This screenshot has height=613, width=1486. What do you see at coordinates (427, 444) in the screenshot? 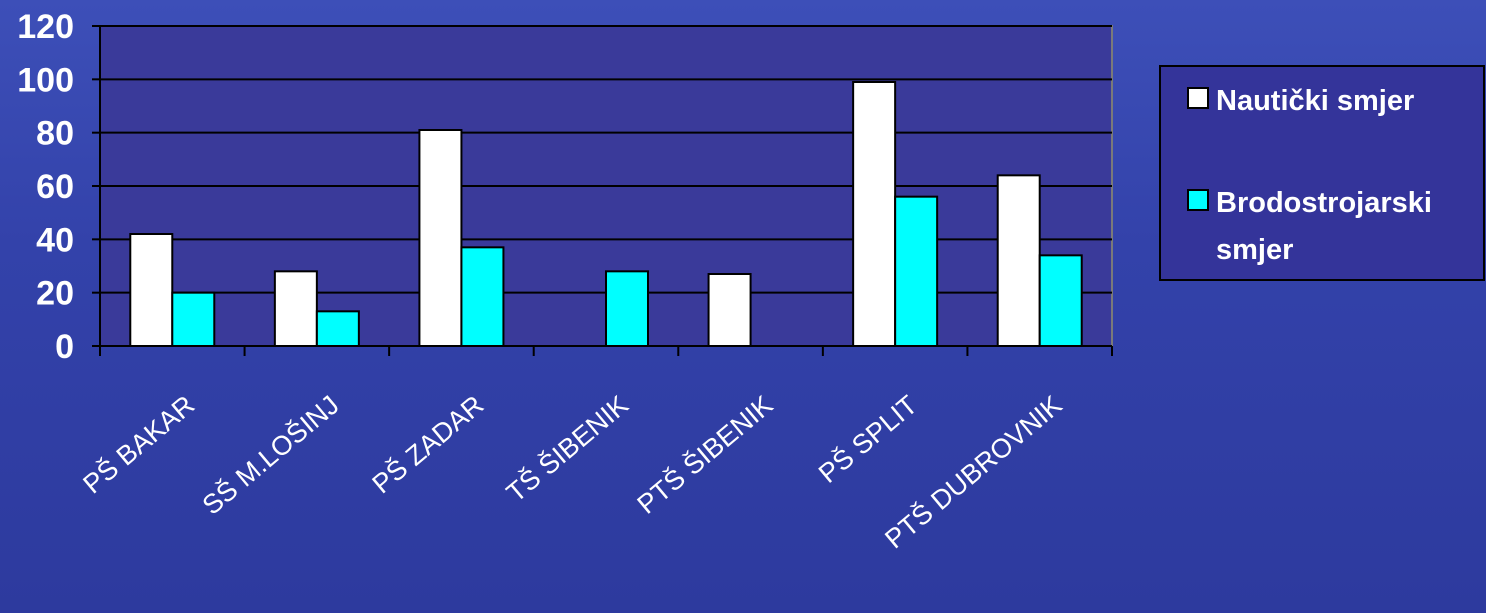
I see `x-tick-label: PŠ ZADAR` at bounding box center [427, 444].